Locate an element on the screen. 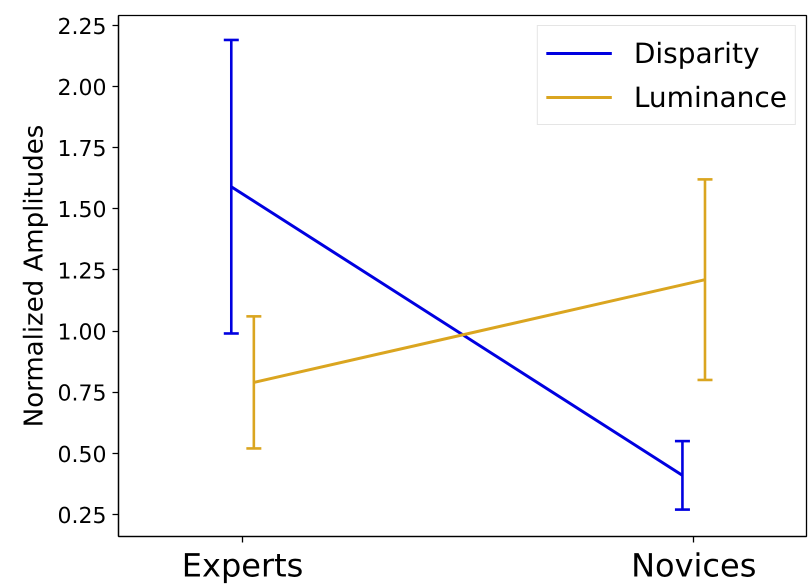  legend-label: Luminance is located at coordinates (710, 98).